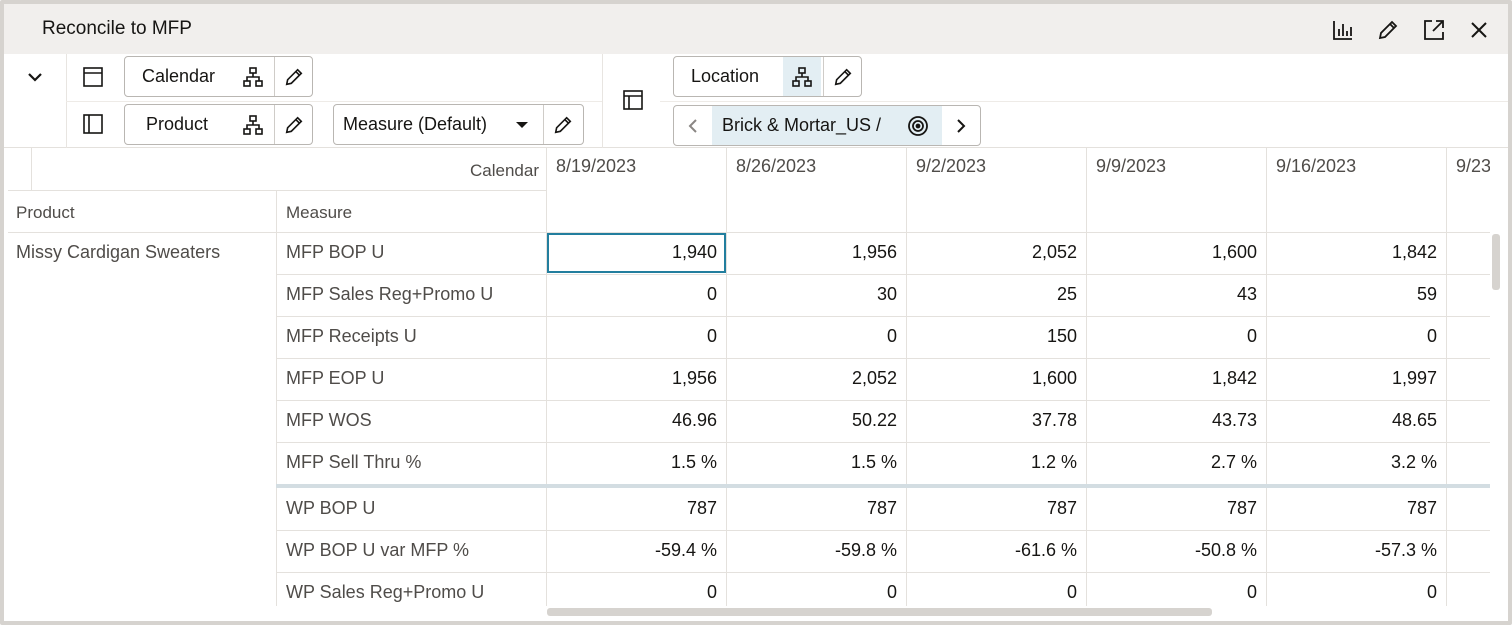 This screenshot has width=1512, height=625. What do you see at coordinates (1434, 30) in the screenshot?
I see `expand-icon` at bounding box center [1434, 30].